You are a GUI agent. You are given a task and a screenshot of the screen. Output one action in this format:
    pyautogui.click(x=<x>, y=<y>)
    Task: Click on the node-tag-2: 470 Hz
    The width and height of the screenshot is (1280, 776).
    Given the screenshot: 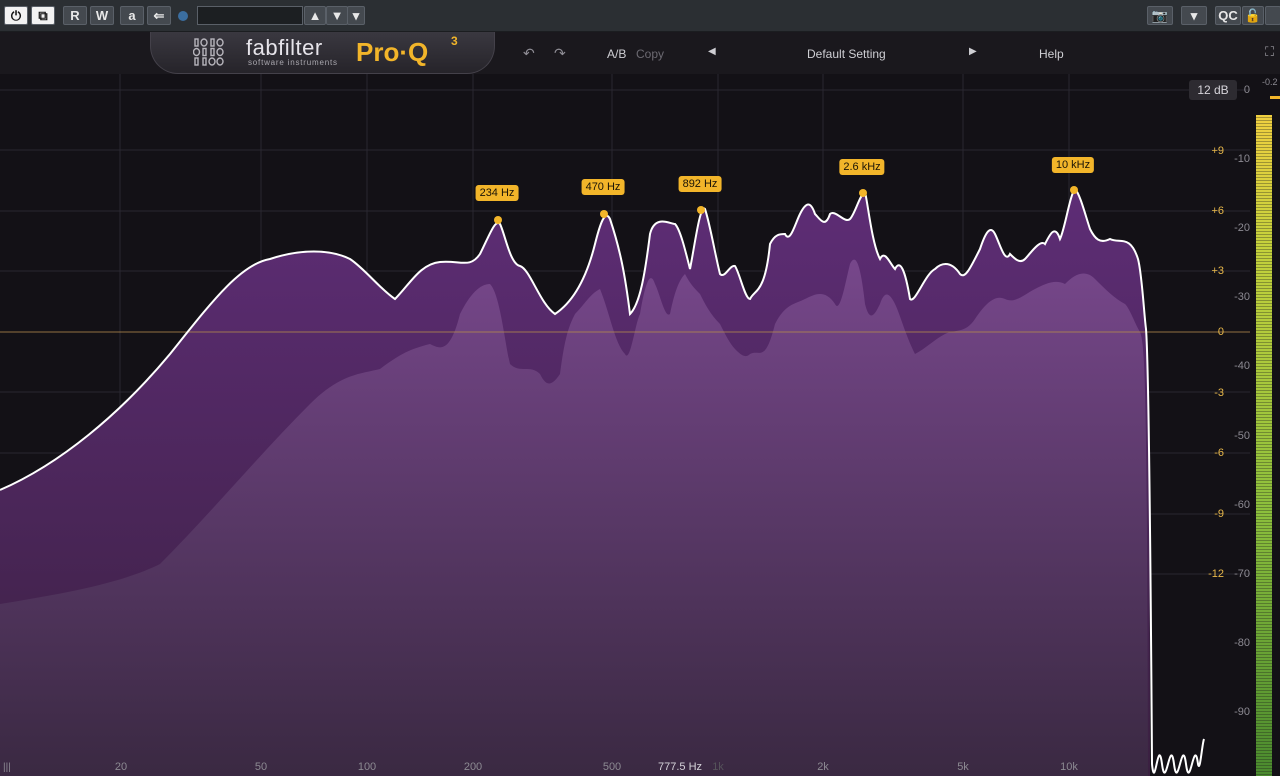 What is the action you would take?
    pyautogui.click(x=603, y=187)
    